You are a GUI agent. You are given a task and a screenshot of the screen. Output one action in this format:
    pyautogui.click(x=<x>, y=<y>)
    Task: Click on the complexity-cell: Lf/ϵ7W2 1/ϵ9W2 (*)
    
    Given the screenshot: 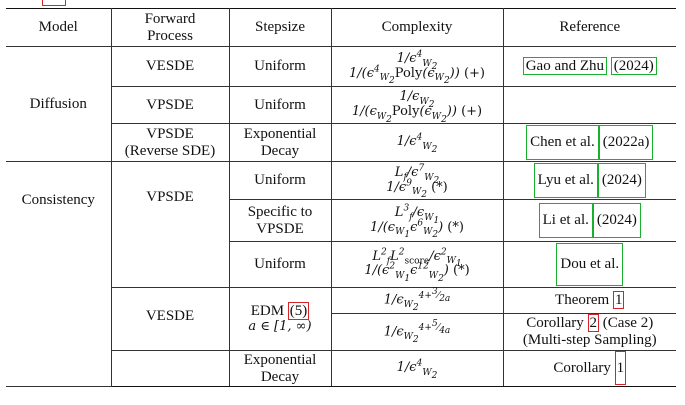 What is the action you would take?
    pyautogui.click(x=417, y=180)
    